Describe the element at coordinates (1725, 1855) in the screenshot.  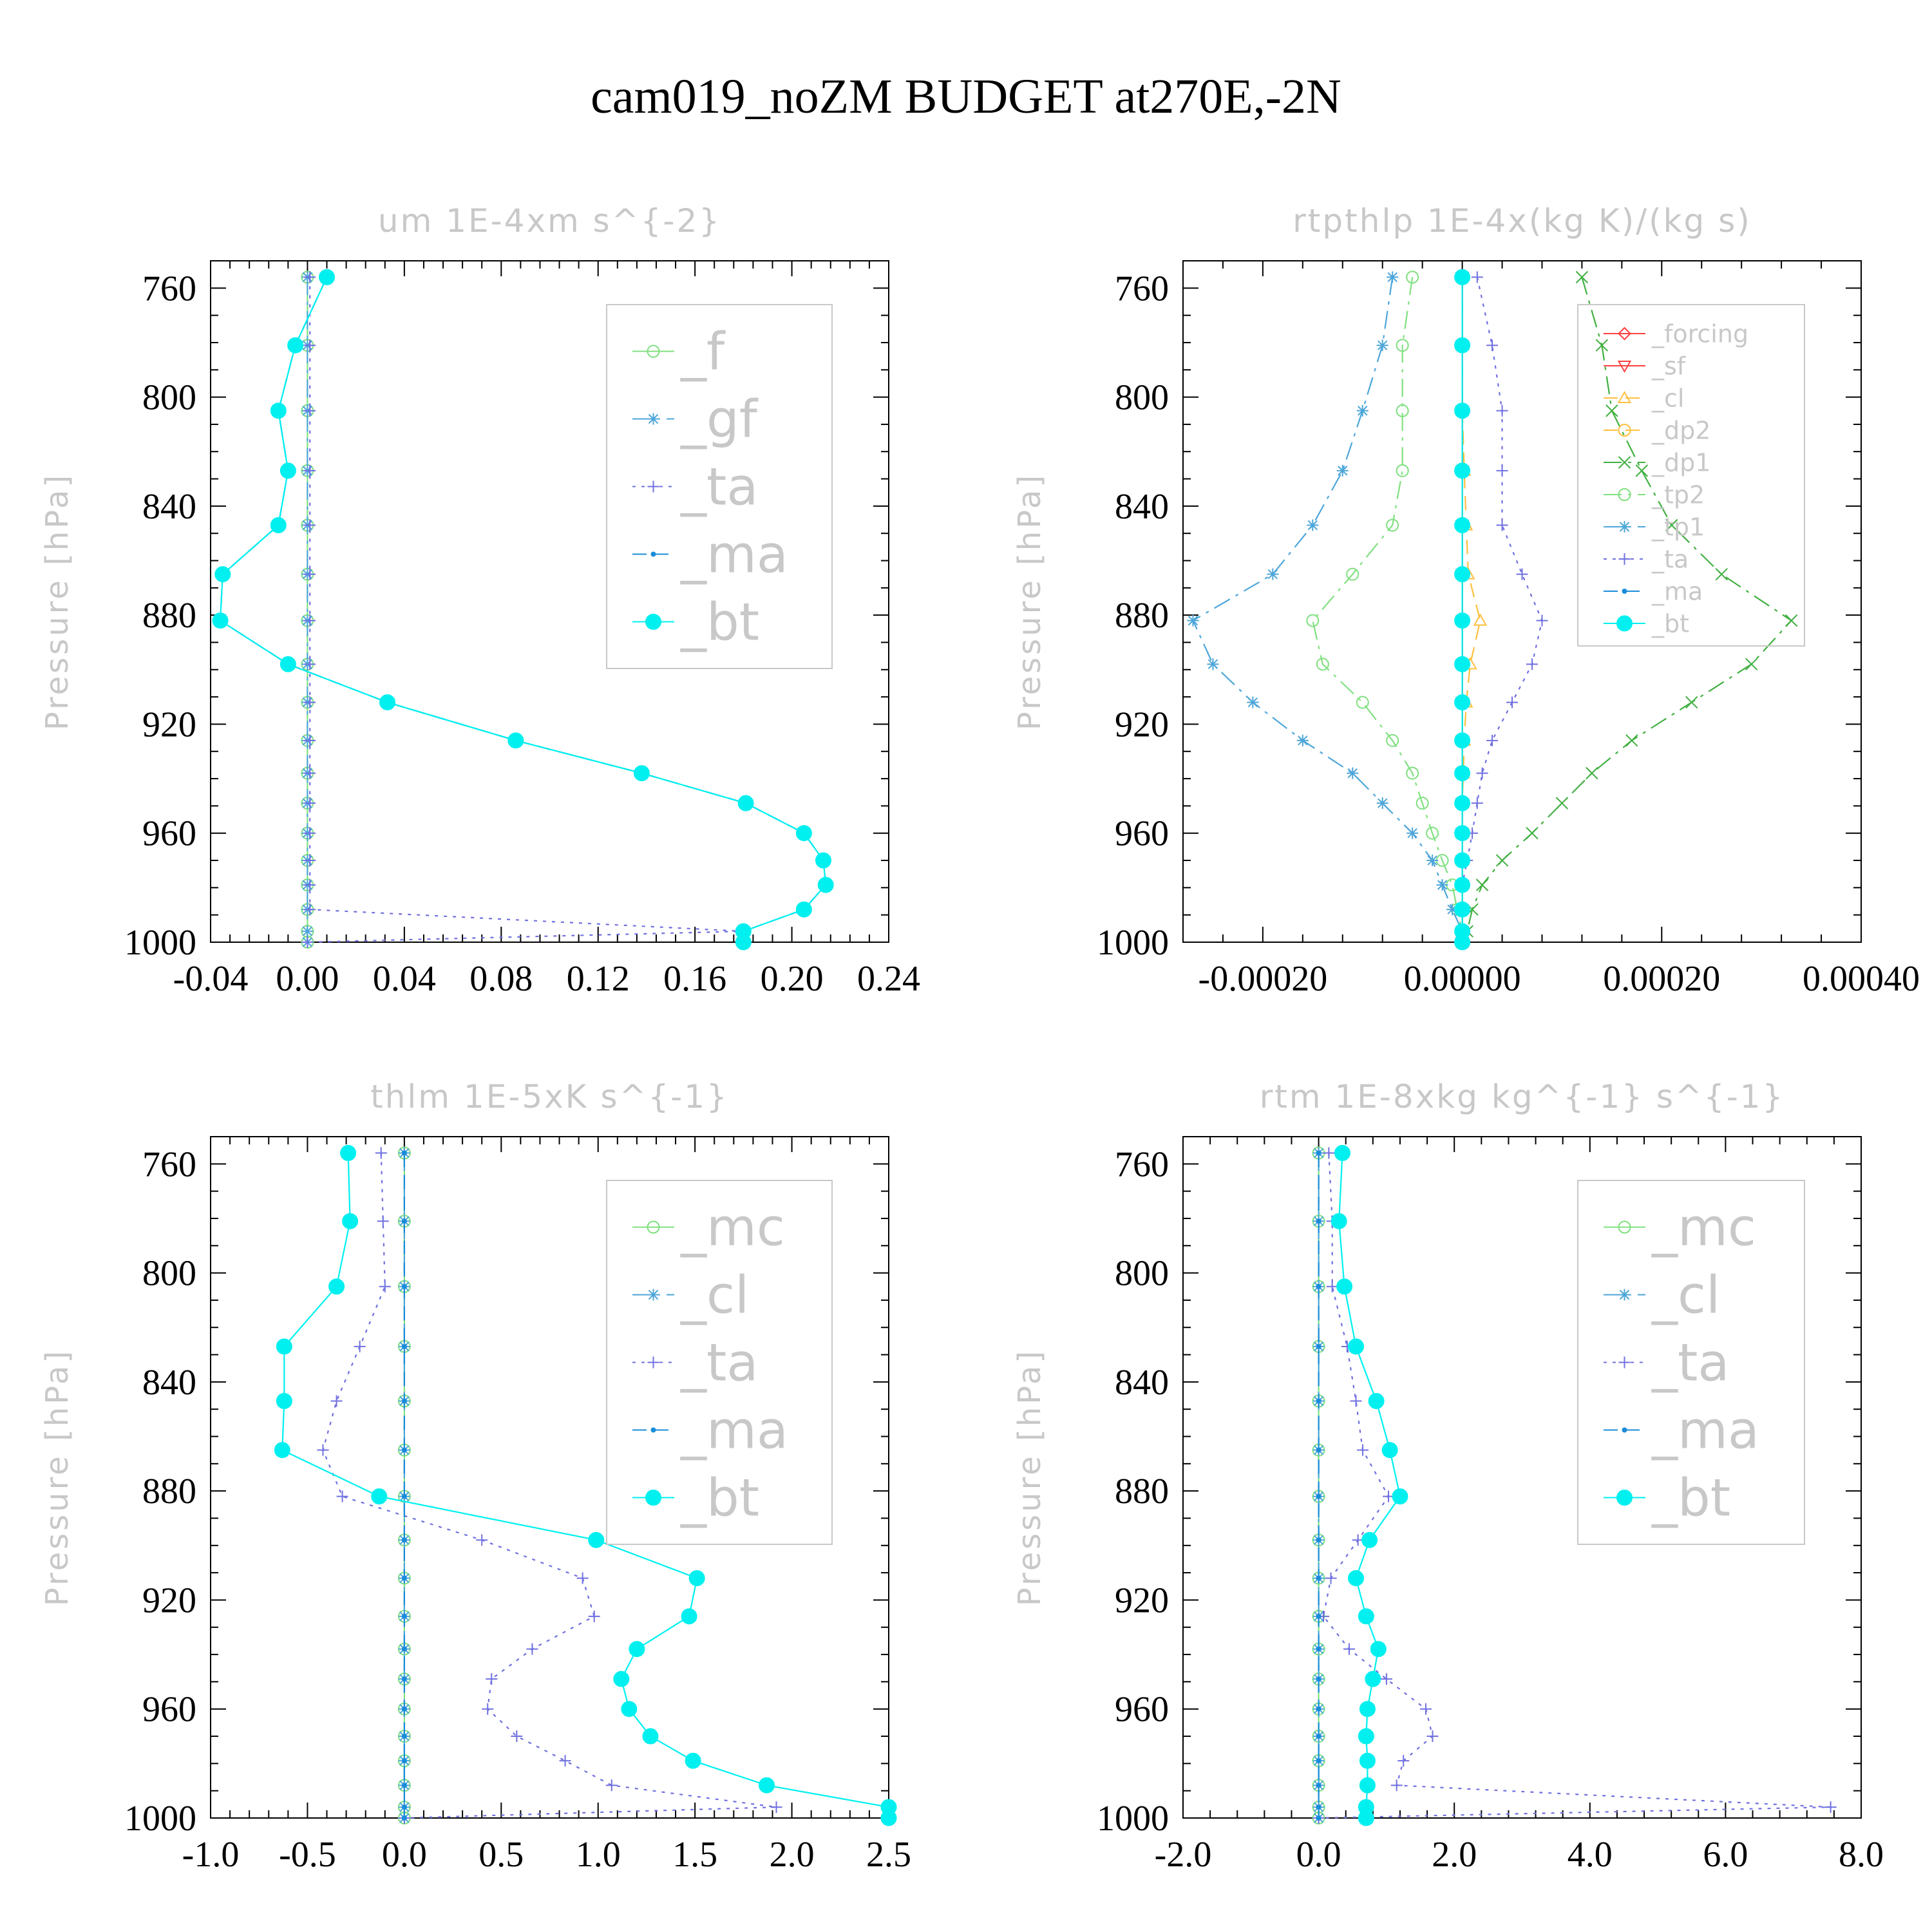
I see `x-tick-label: 6.0` at that location.